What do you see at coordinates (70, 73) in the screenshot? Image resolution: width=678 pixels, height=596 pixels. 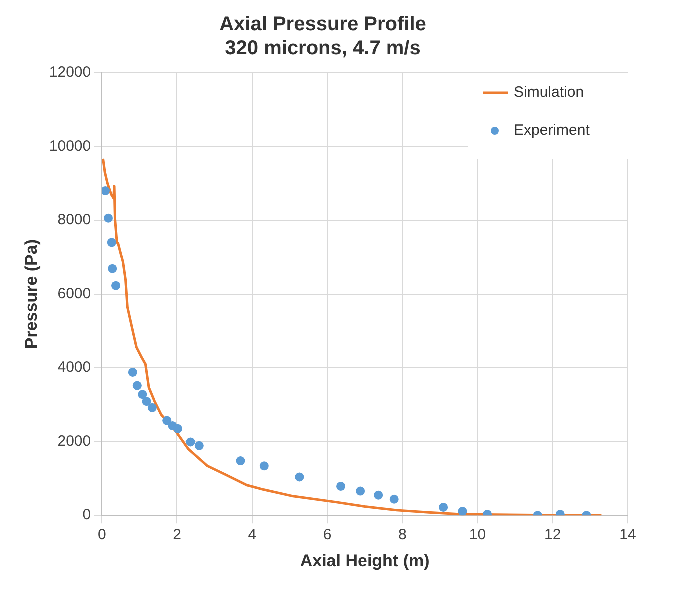 I see `y-tick-label: 12000` at bounding box center [70, 73].